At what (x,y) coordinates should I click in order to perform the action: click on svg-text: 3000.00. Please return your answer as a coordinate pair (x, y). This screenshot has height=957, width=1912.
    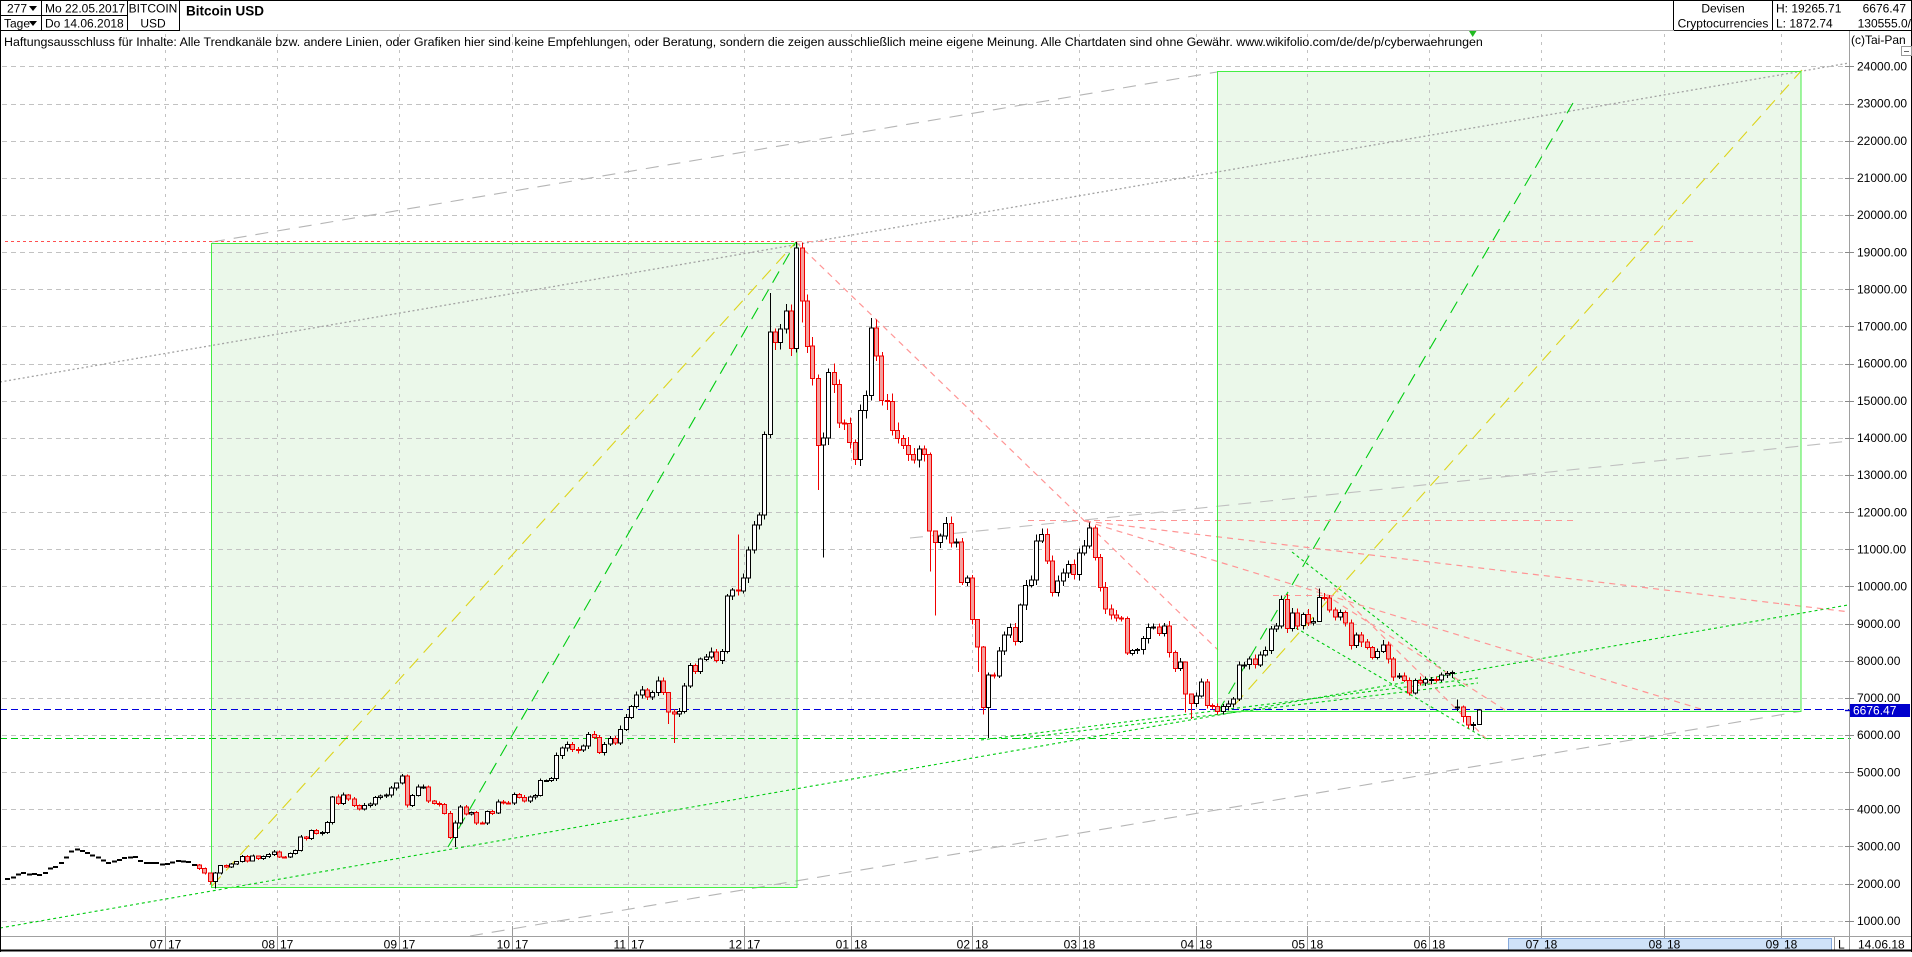
    Looking at the image, I should click on (1879, 847).